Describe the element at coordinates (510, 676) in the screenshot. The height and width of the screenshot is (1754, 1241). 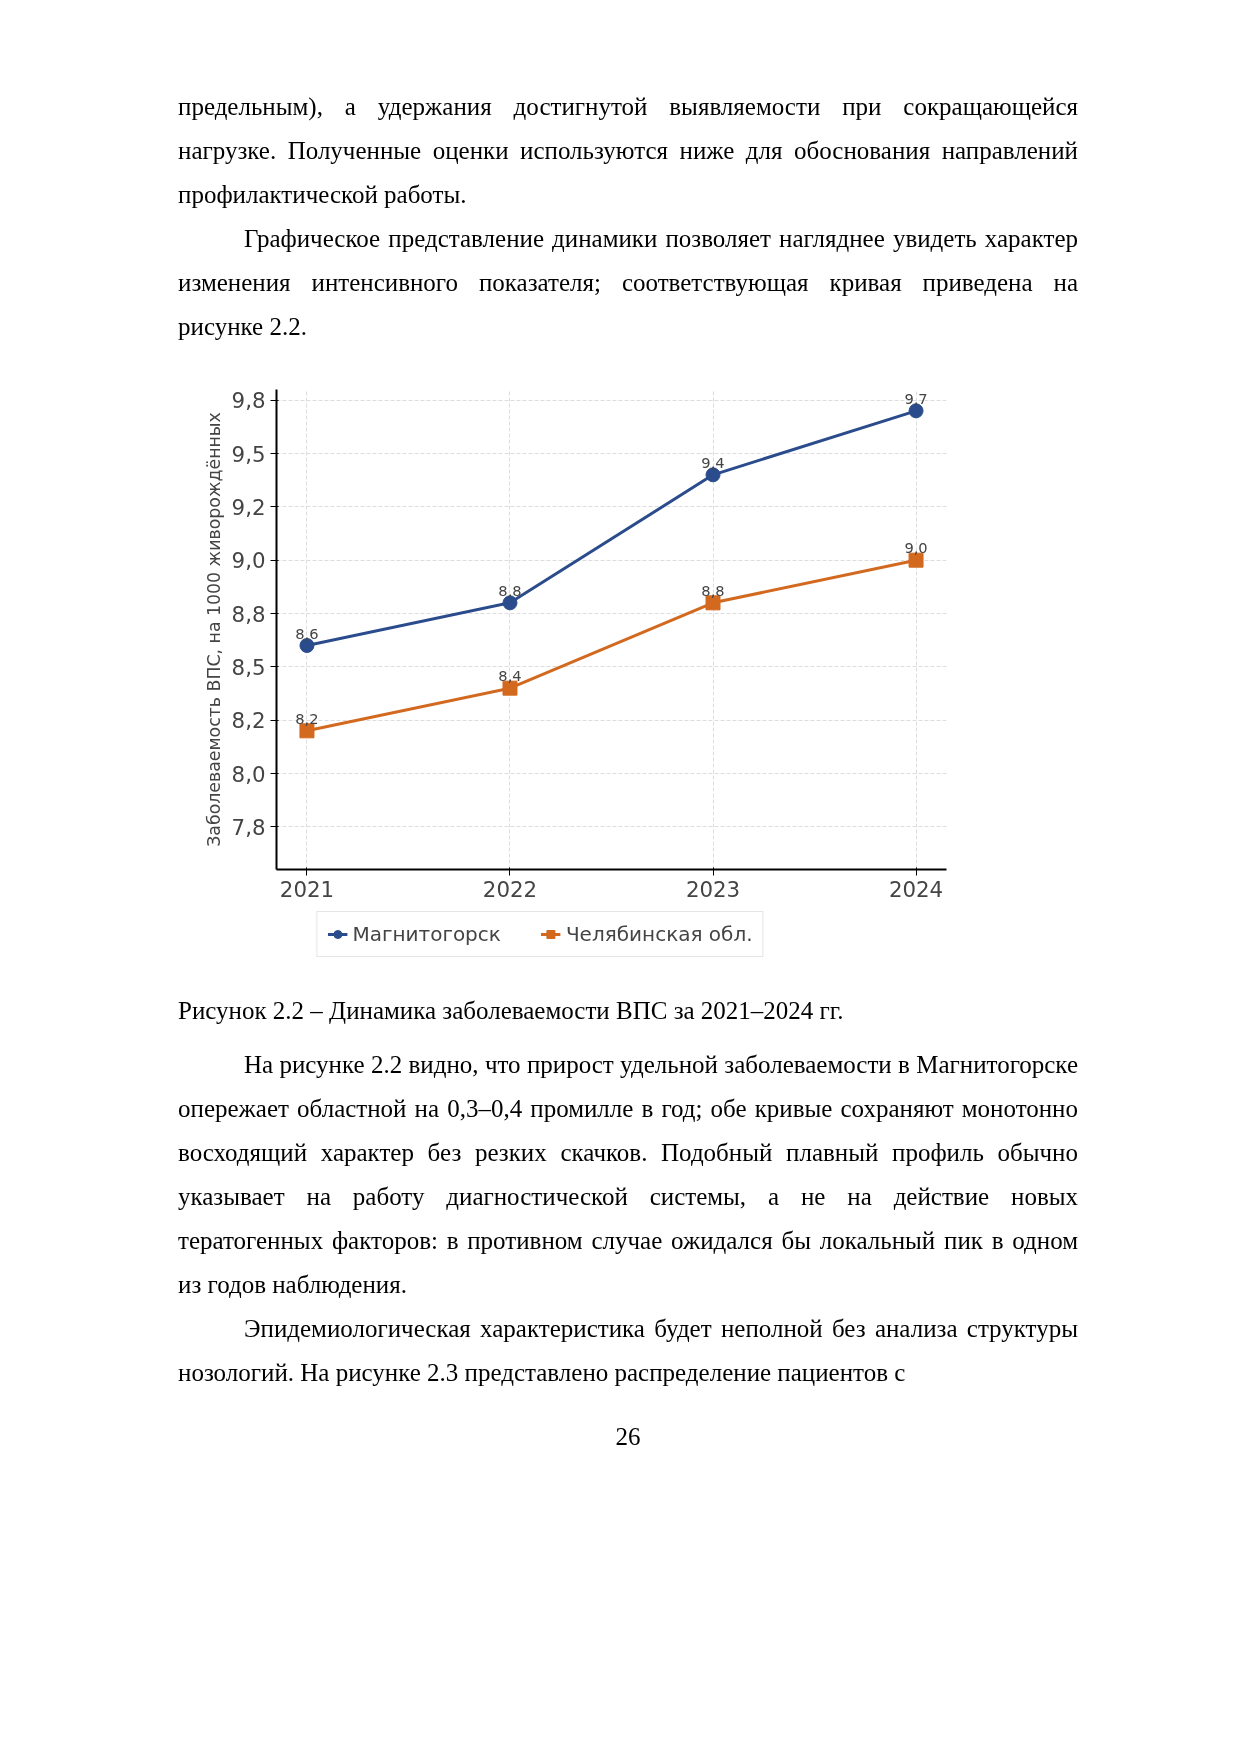
I see `data-label: 8,4` at that location.